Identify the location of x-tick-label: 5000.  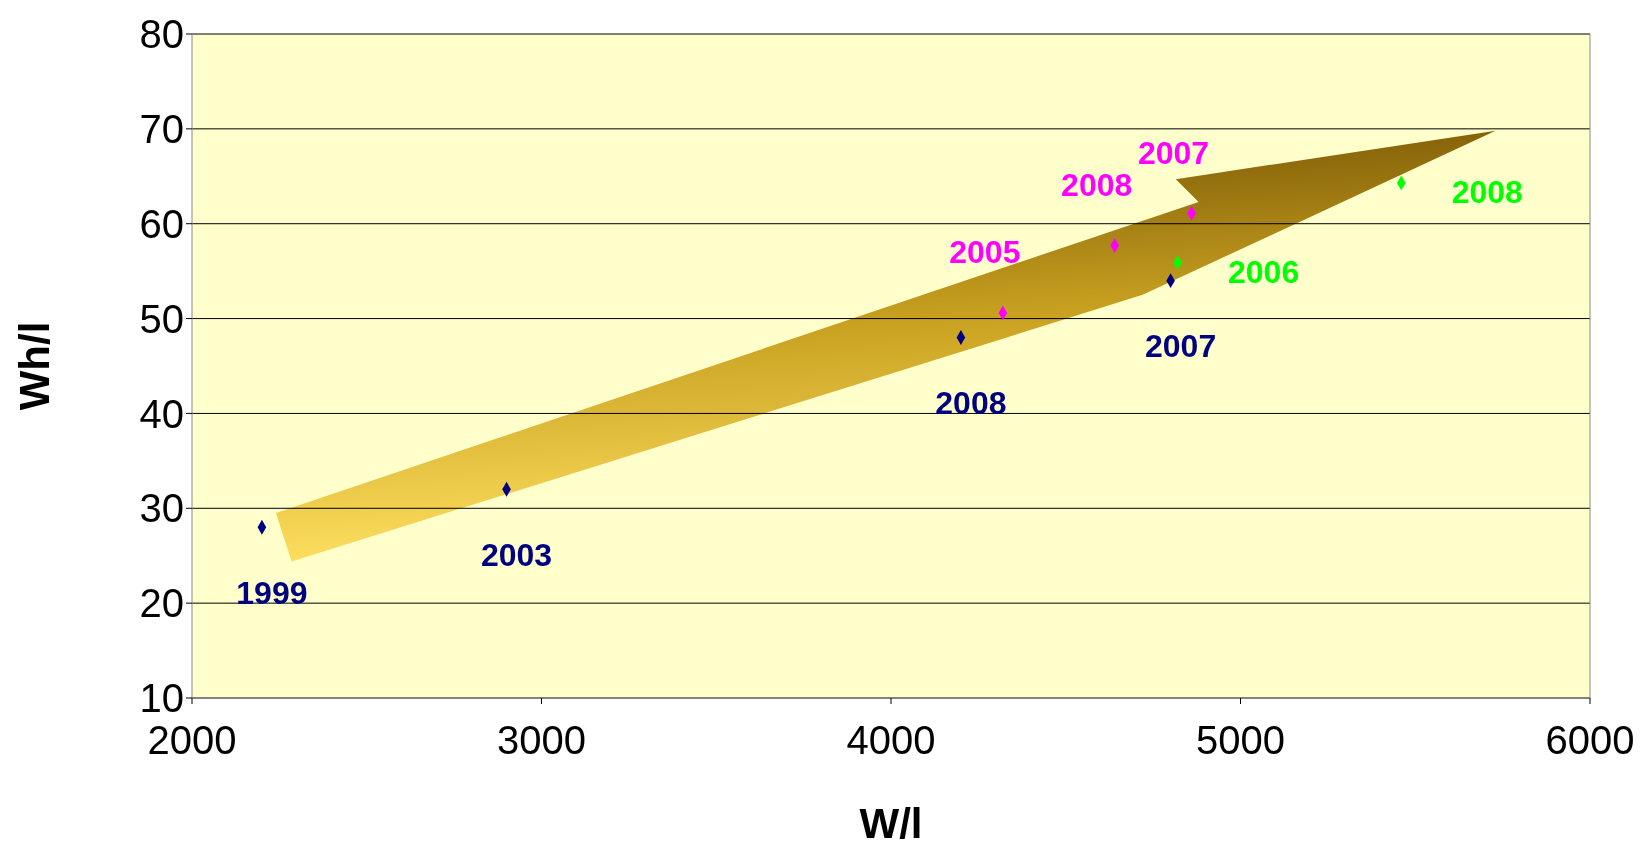
(1240, 740).